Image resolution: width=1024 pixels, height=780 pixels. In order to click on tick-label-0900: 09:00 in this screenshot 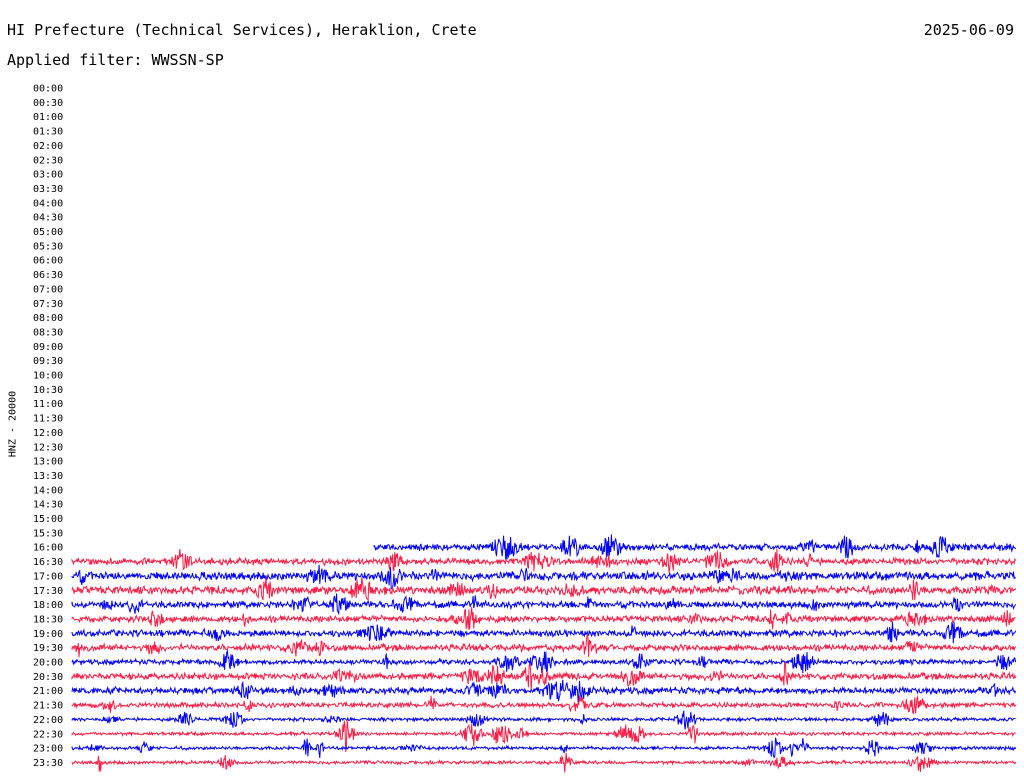, I will do `click(48, 347)`.